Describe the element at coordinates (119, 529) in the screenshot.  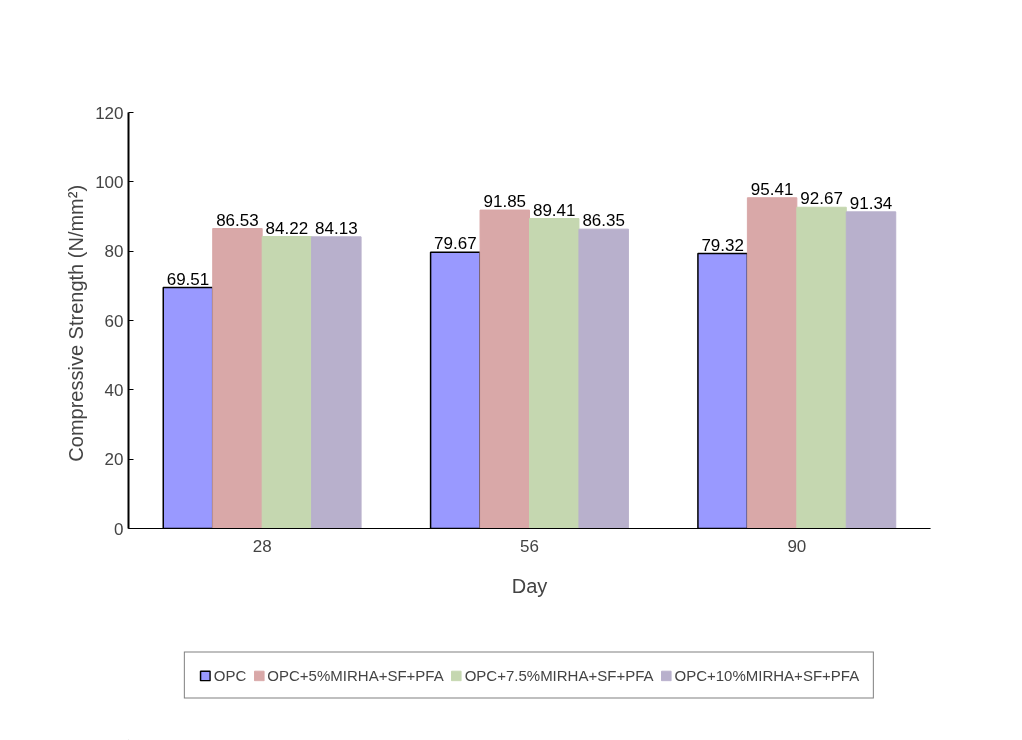
I see `y-tick-label: 0` at that location.